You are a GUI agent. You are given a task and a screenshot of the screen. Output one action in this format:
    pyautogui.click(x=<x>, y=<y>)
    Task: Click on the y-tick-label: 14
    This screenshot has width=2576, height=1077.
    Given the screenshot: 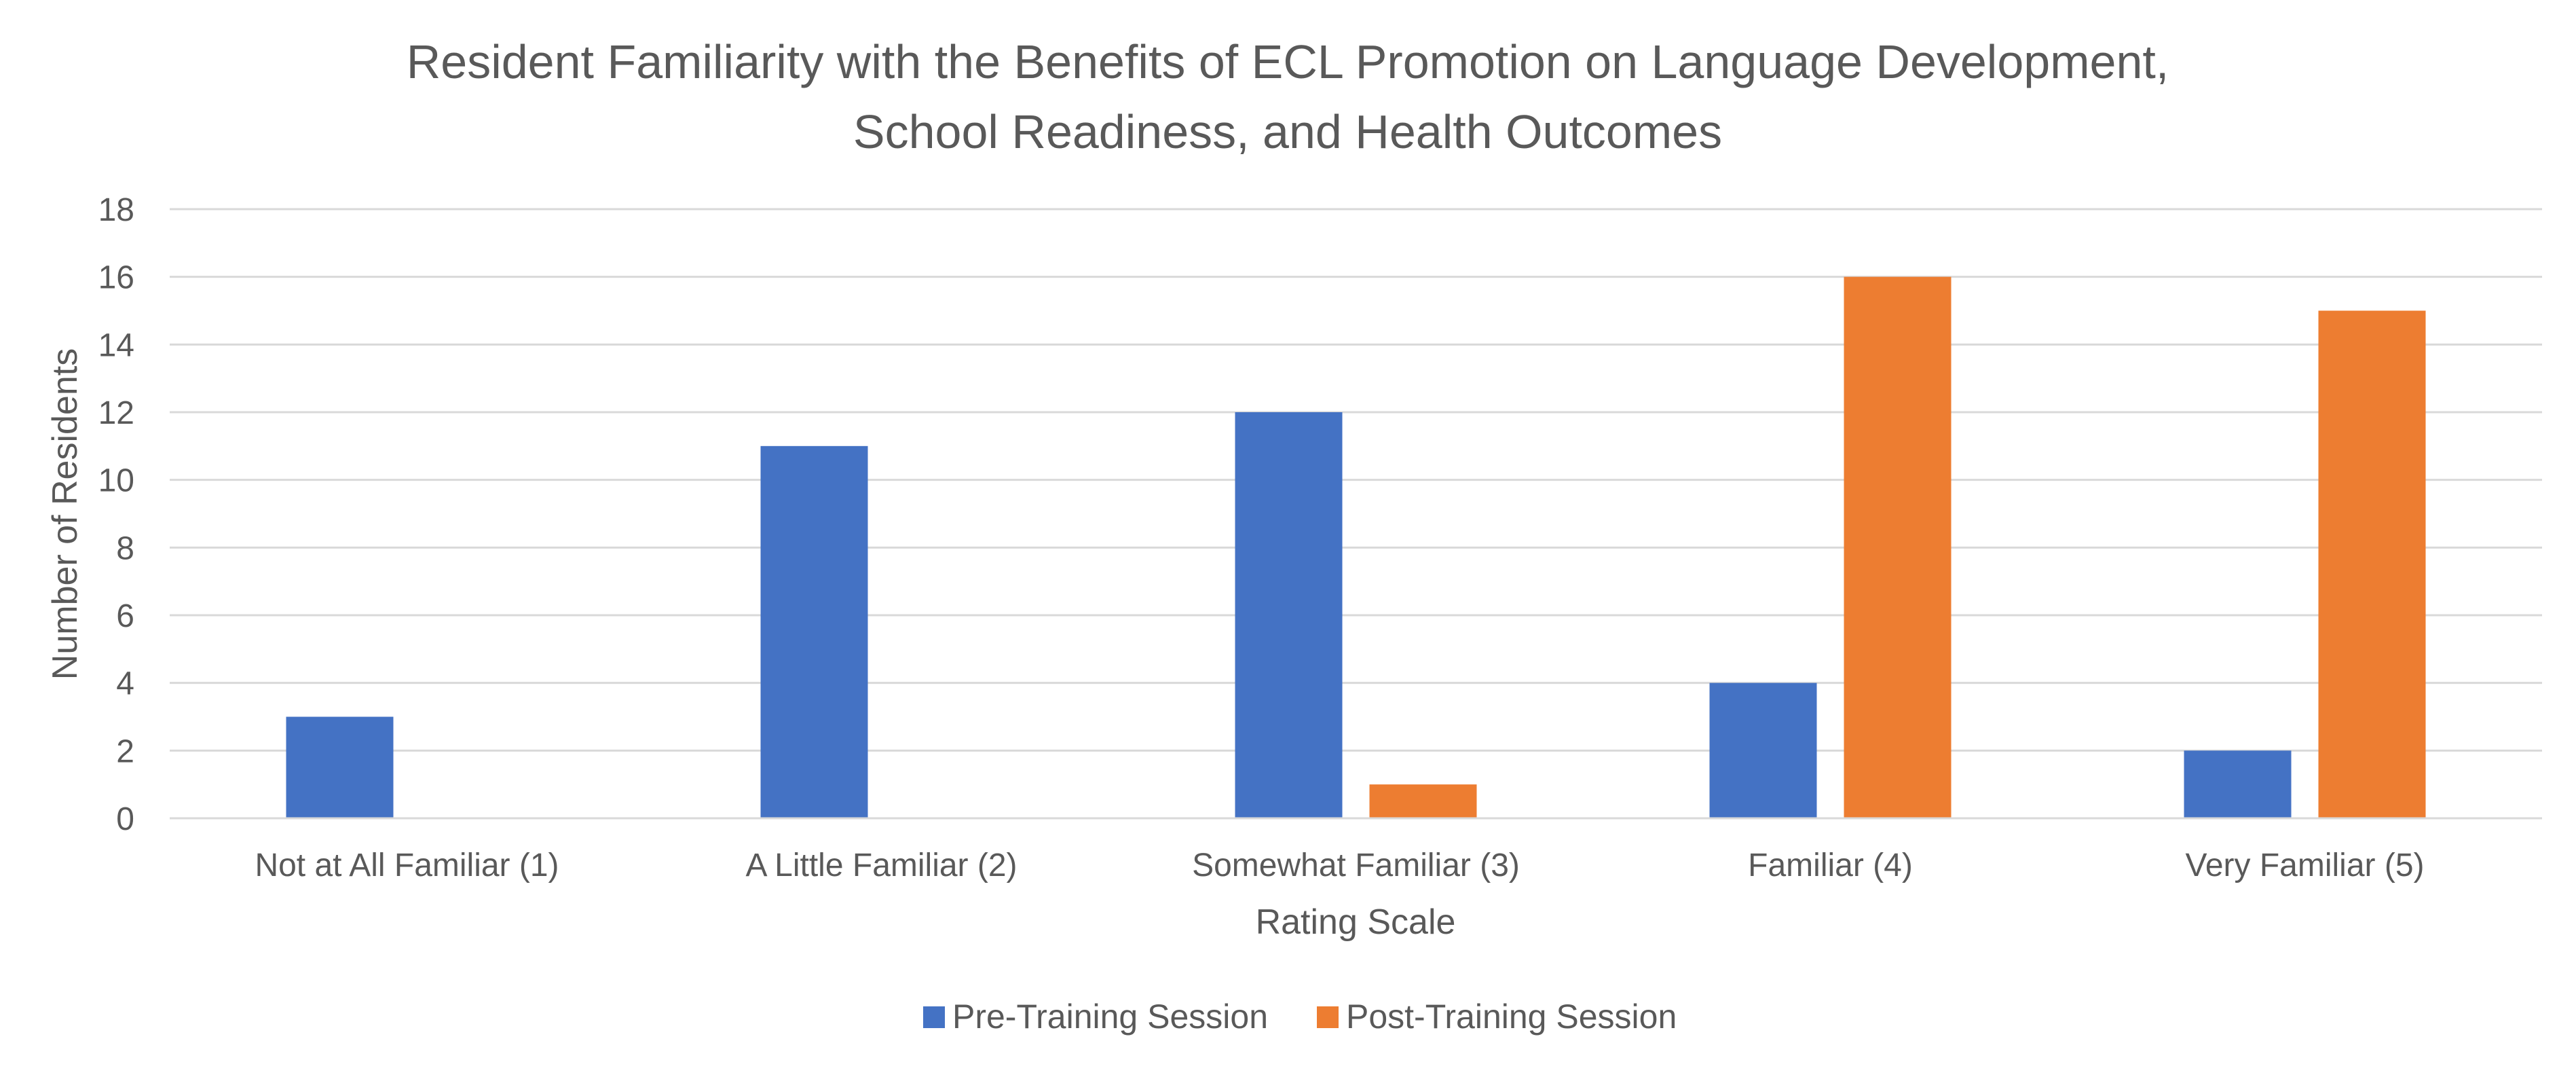 What is the action you would take?
    pyautogui.click(x=116, y=345)
    